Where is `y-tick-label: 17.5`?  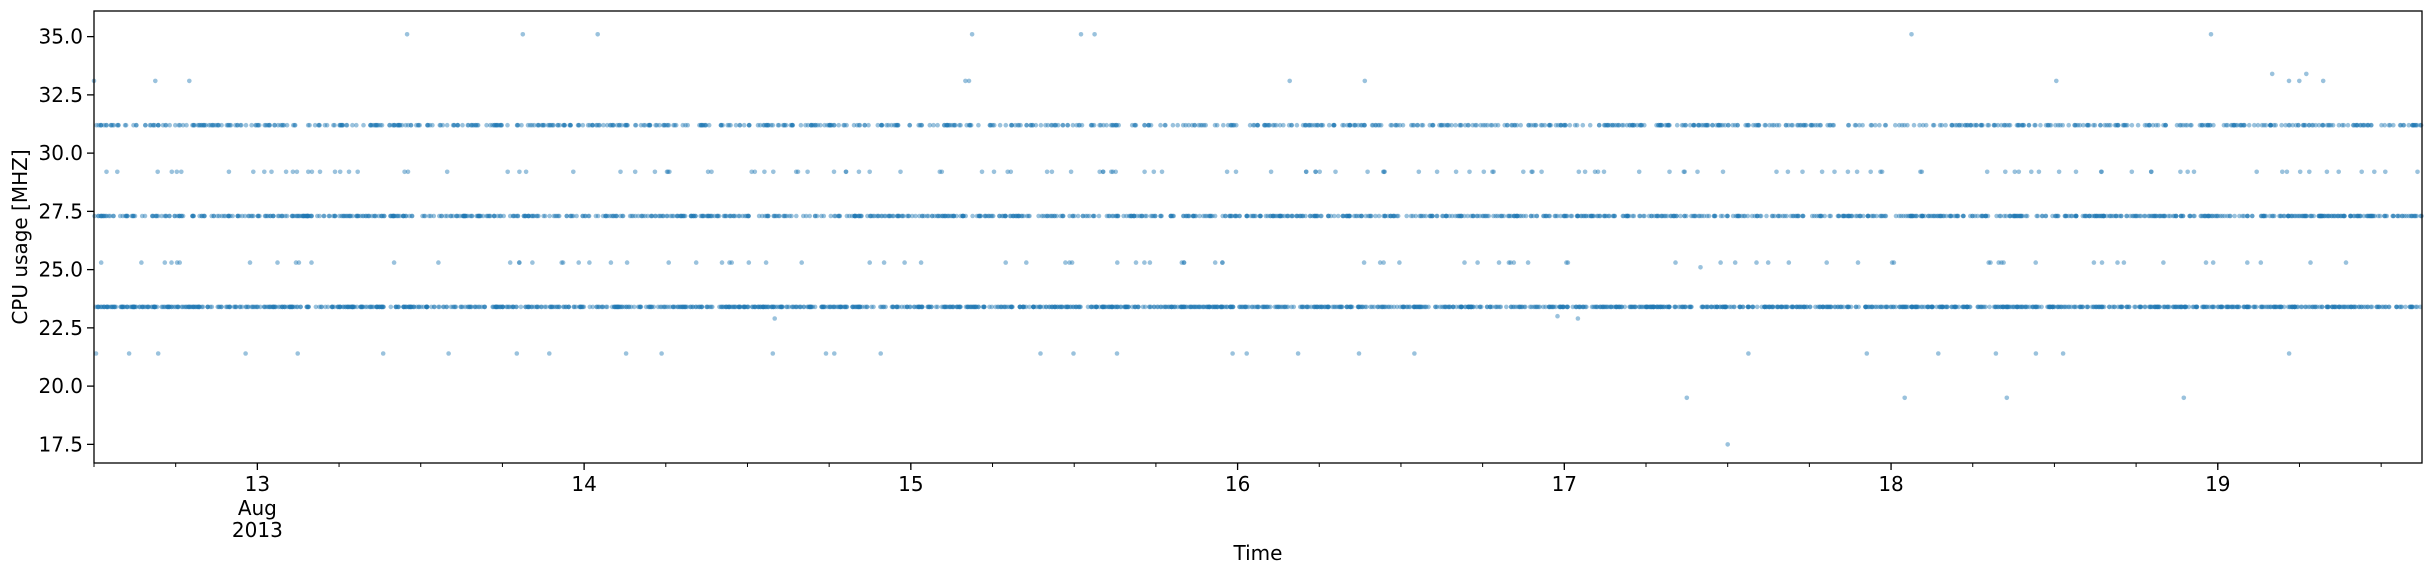 y-tick-label: 17.5 is located at coordinates (60, 444).